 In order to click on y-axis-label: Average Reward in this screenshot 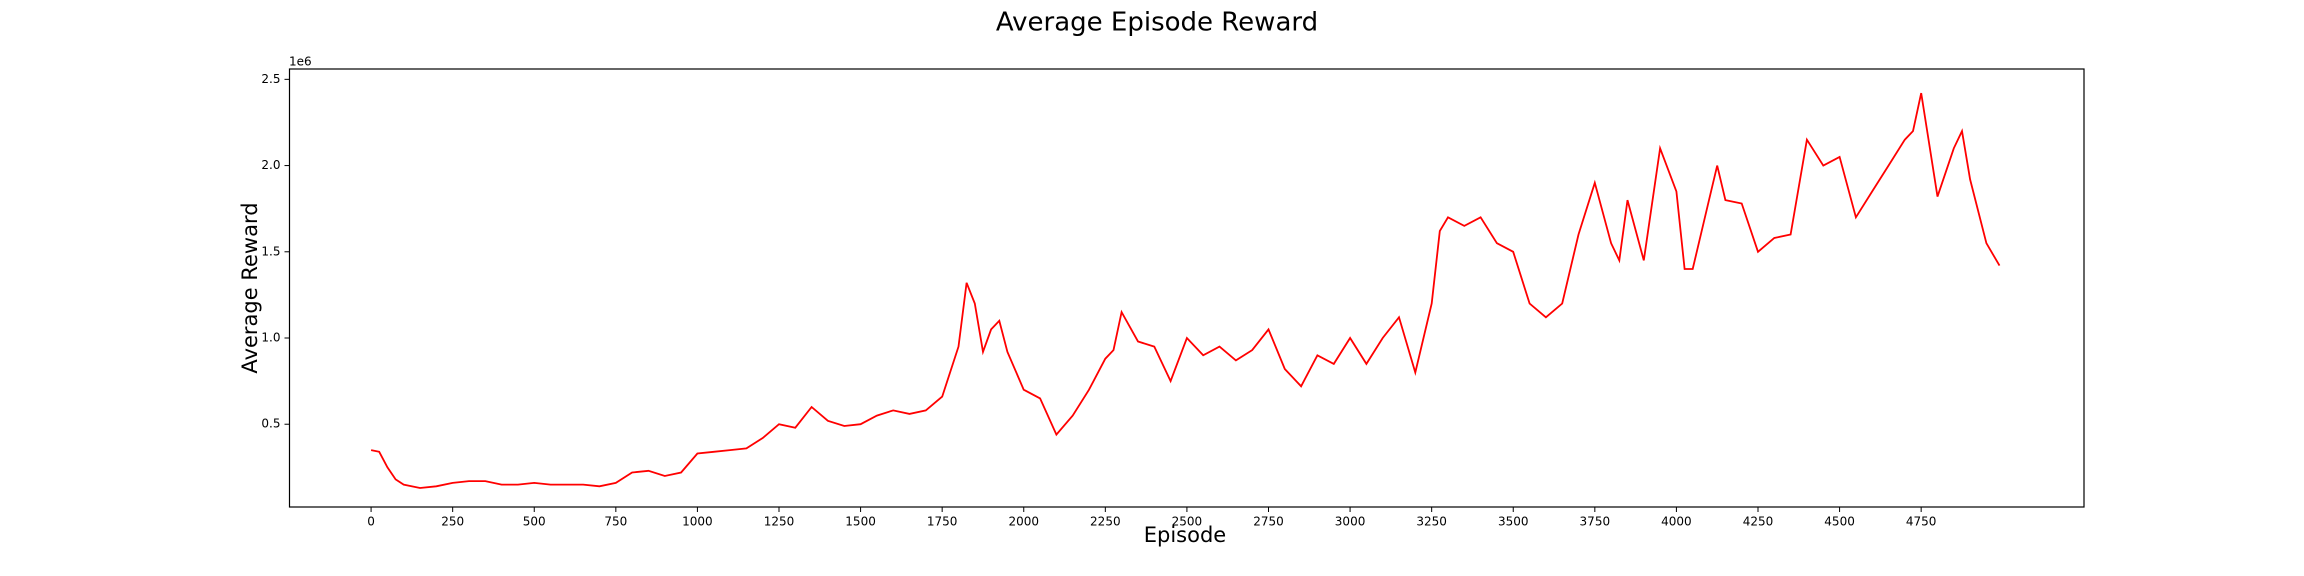, I will do `click(250, 287)`.